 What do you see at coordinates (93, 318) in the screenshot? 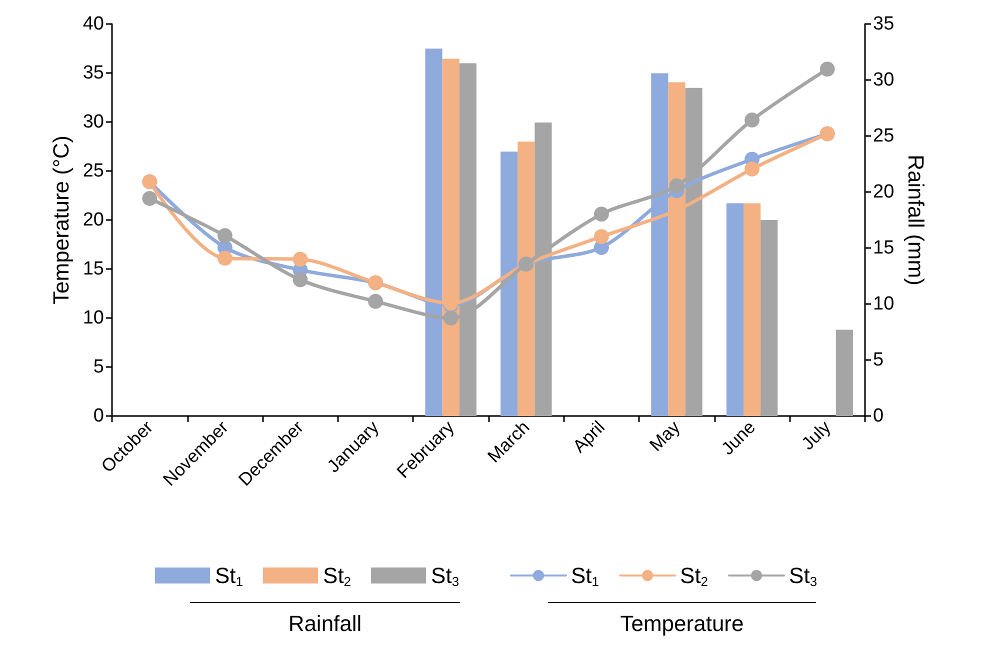
I see `y-tick-label: 10` at bounding box center [93, 318].